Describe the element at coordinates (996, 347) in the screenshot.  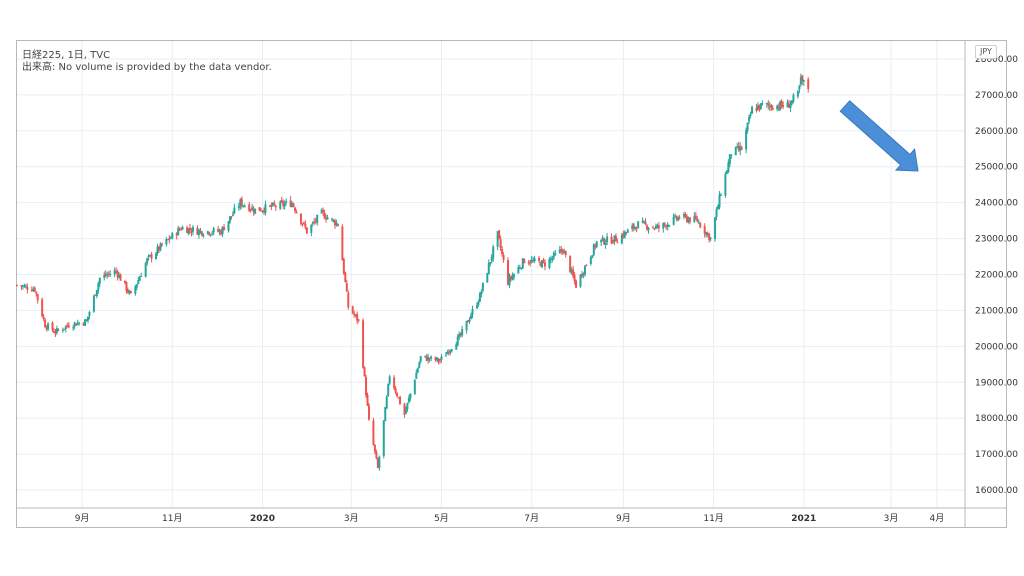
I see `price-tick-label: 20000.00` at that location.